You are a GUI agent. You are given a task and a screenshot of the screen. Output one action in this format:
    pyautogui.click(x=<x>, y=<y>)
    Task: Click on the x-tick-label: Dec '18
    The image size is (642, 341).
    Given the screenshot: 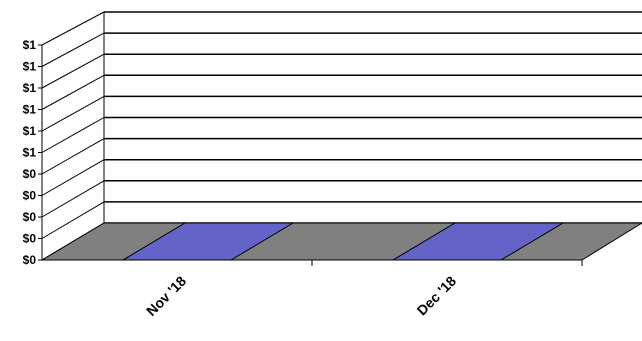 What is the action you would take?
    pyautogui.click(x=437, y=296)
    